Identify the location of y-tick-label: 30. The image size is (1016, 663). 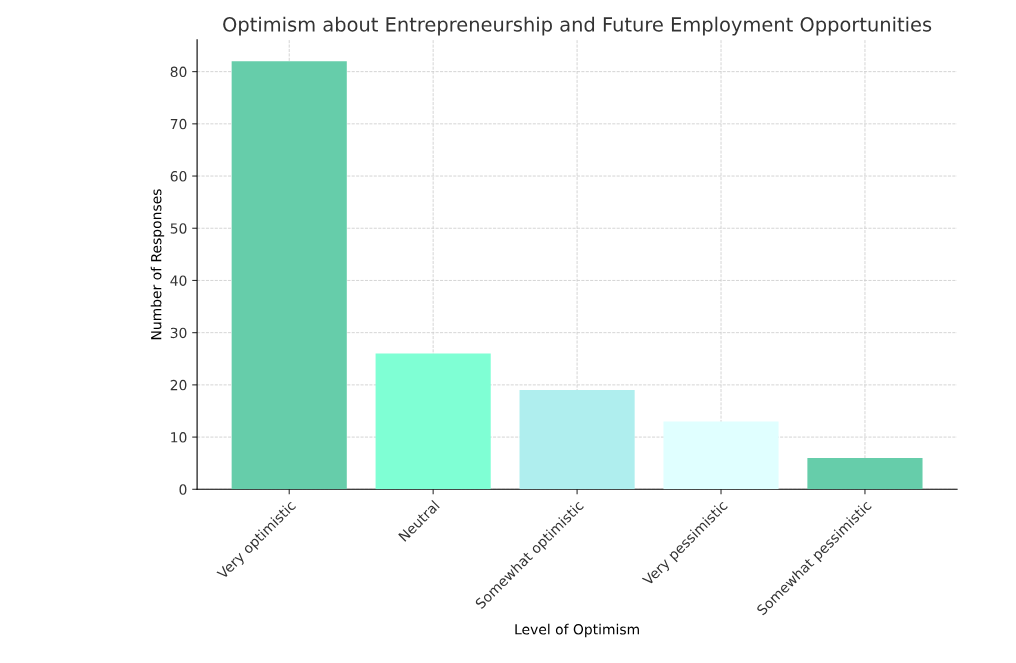
(178, 333).